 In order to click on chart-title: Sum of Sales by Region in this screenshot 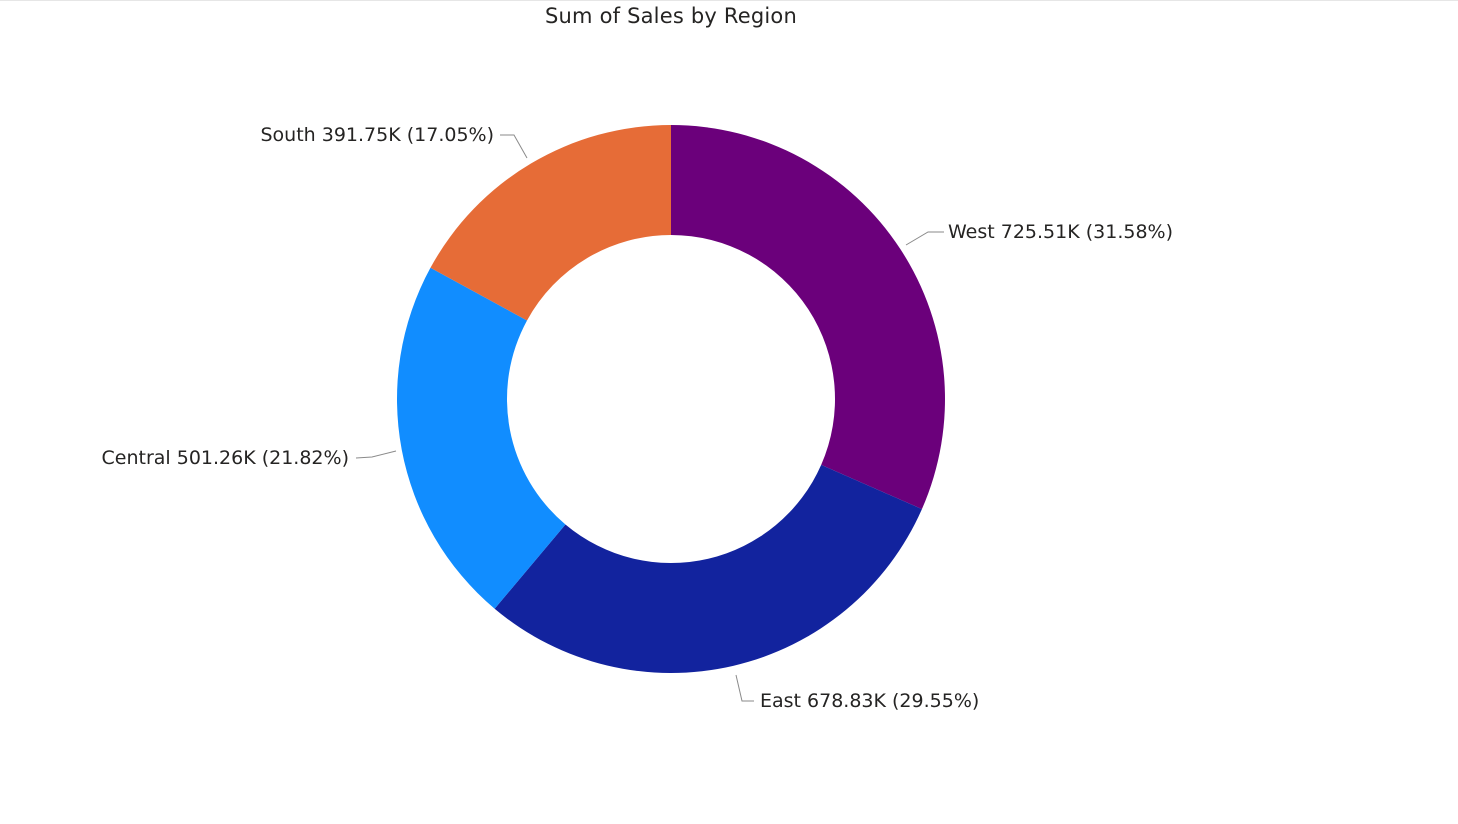, I will do `click(671, 16)`.